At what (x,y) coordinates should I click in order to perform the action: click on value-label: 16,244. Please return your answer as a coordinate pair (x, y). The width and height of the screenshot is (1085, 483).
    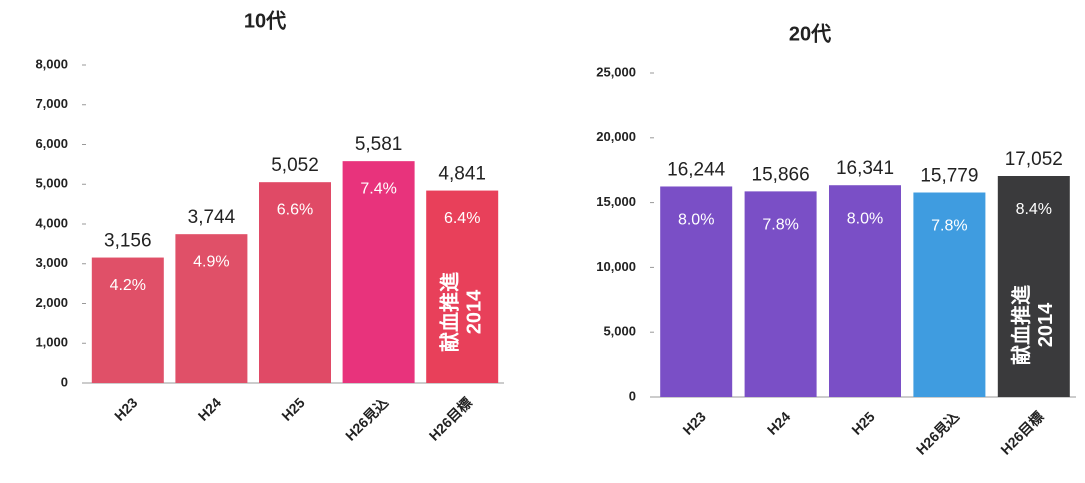
    Looking at the image, I should click on (696, 169).